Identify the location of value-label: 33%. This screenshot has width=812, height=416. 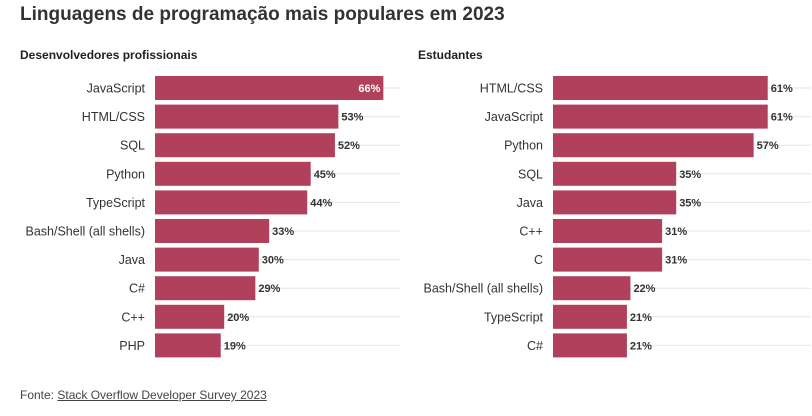
(283, 232).